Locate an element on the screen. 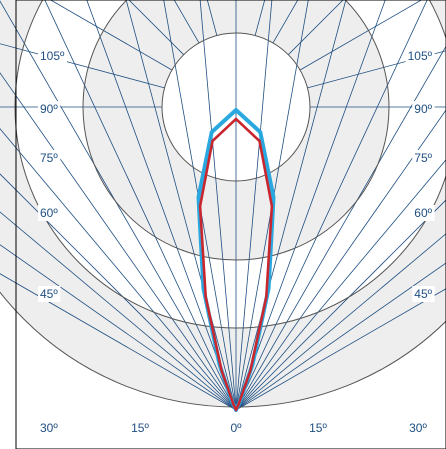 Image resolution: width=446 pixels, height=449 pixels. angle-label: 0º is located at coordinates (236, 428).